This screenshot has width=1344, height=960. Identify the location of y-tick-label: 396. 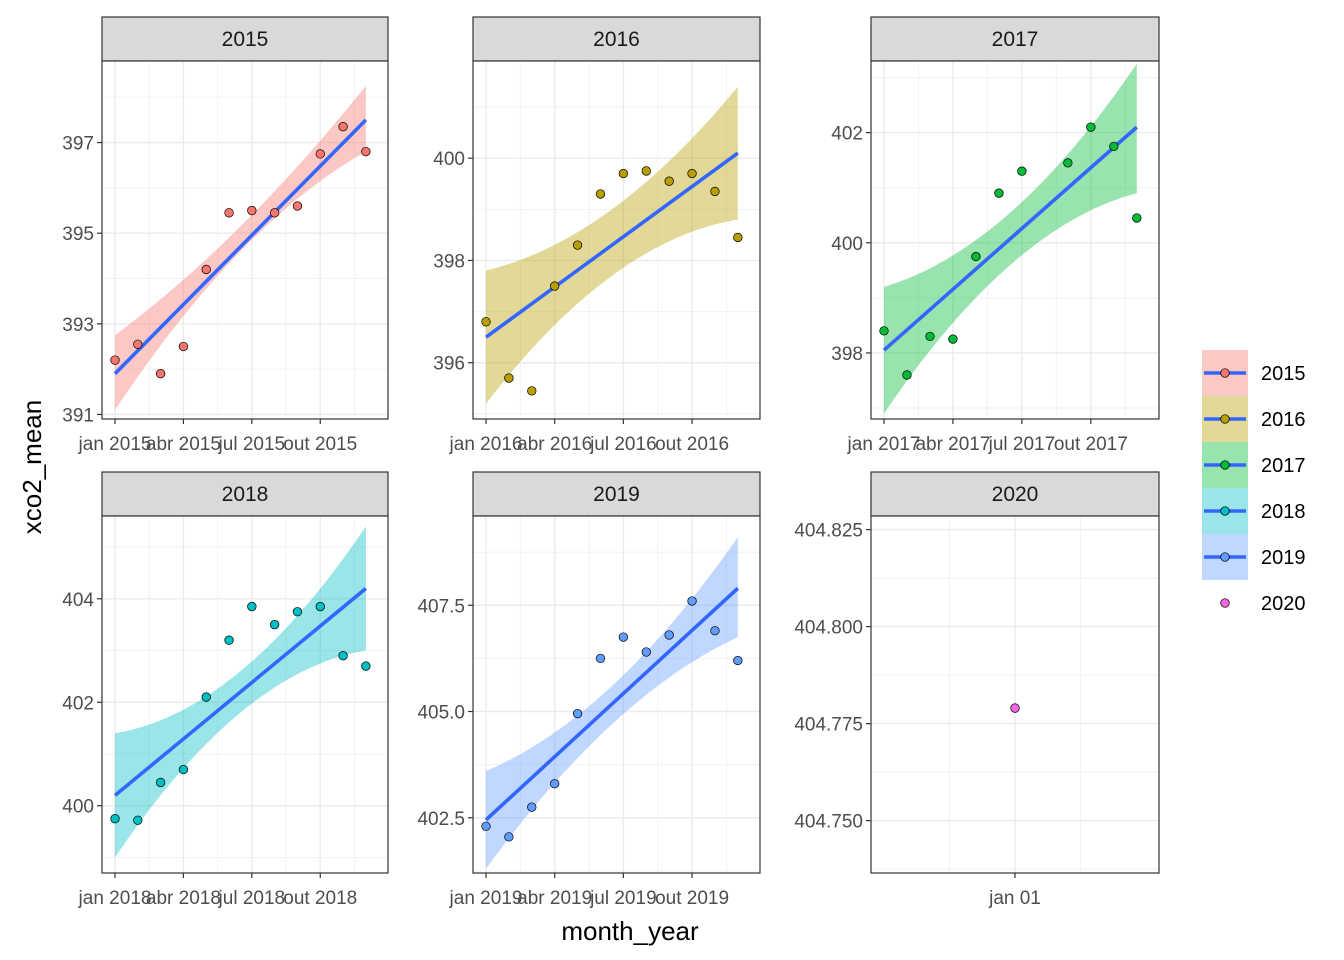
(449, 364).